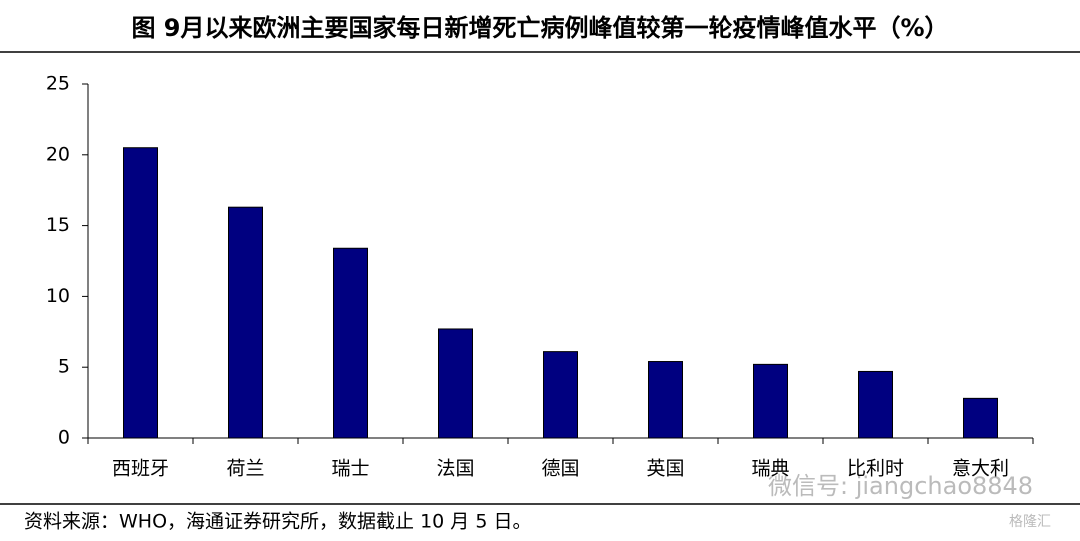  What do you see at coordinates (58, 225) in the screenshot?
I see `y-tick-label: 15` at bounding box center [58, 225].